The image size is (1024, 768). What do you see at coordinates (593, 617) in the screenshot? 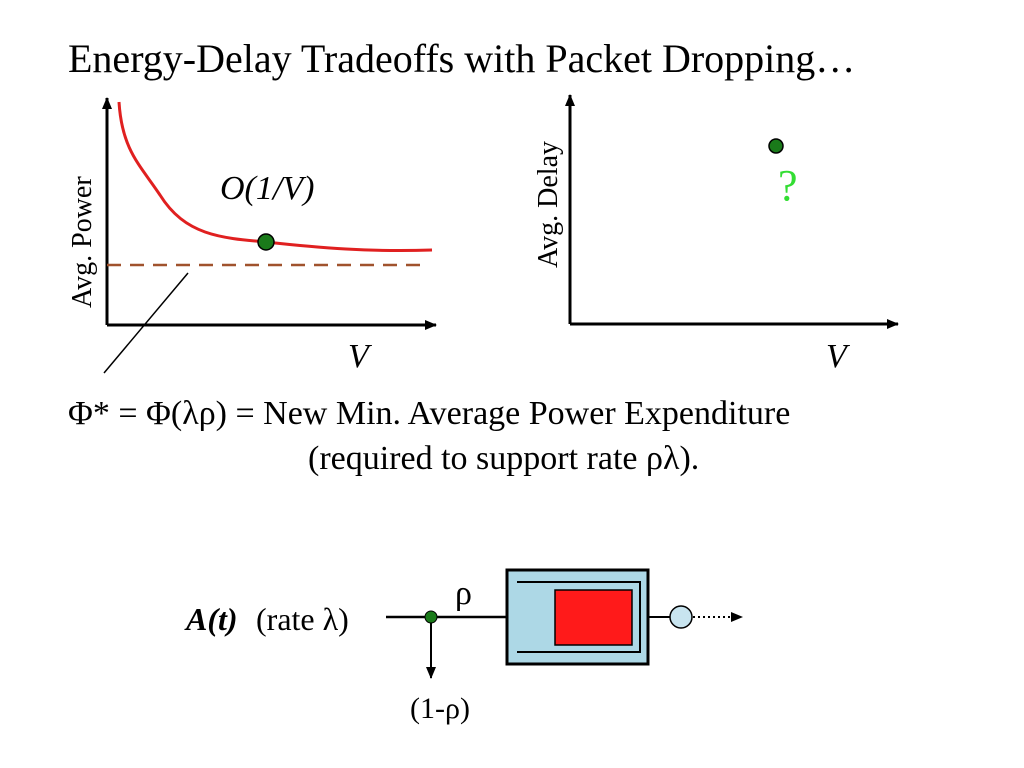
I see `queue-content` at bounding box center [593, 617].